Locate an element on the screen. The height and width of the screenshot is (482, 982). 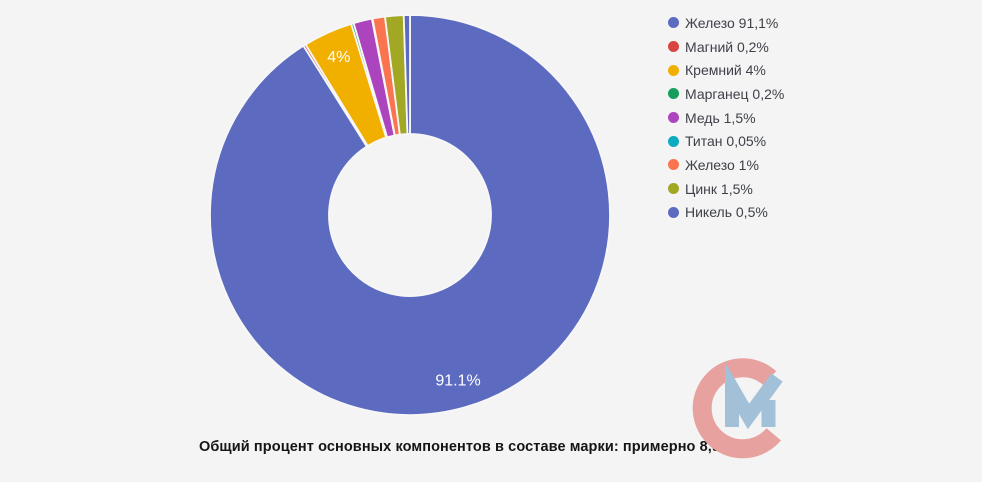
legend-item-3: Марганец 0,2% is located at coordinates (726, 94).